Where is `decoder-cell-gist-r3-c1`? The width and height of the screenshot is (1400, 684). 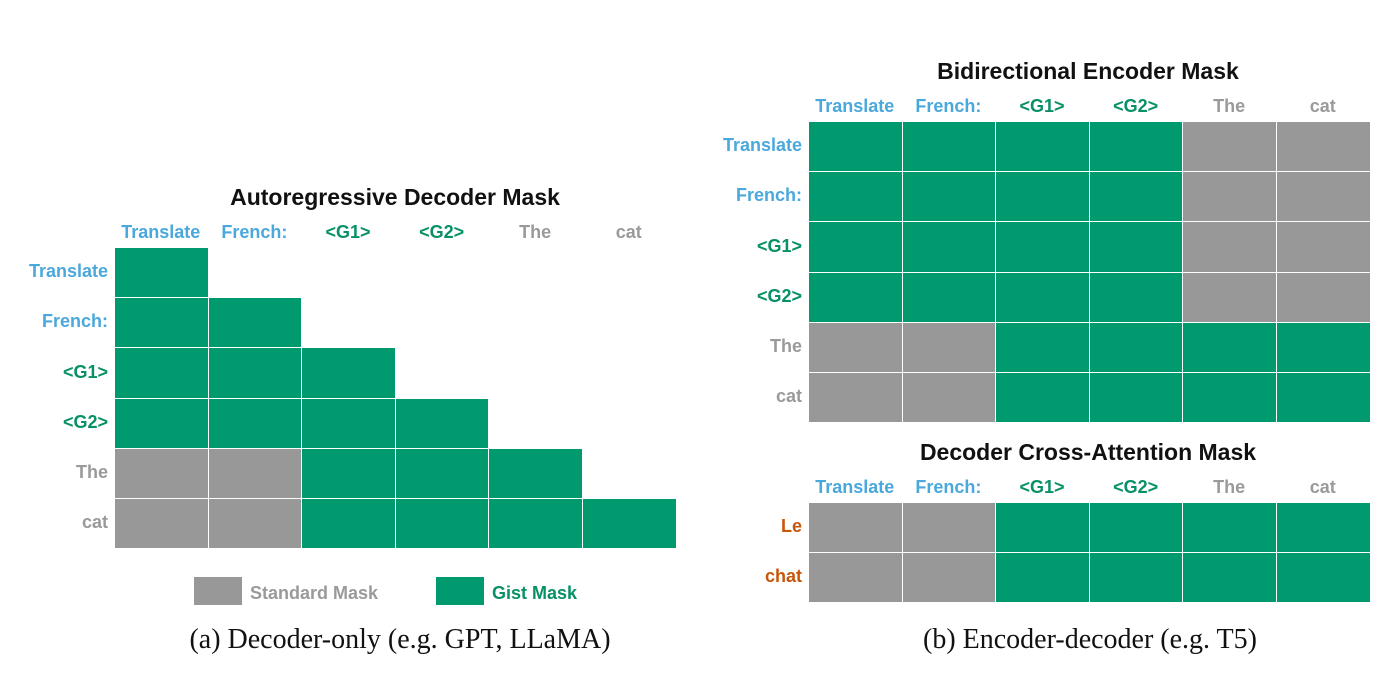 decoder-cell-gist-r3-c1 is located at coordinates (255, 423).